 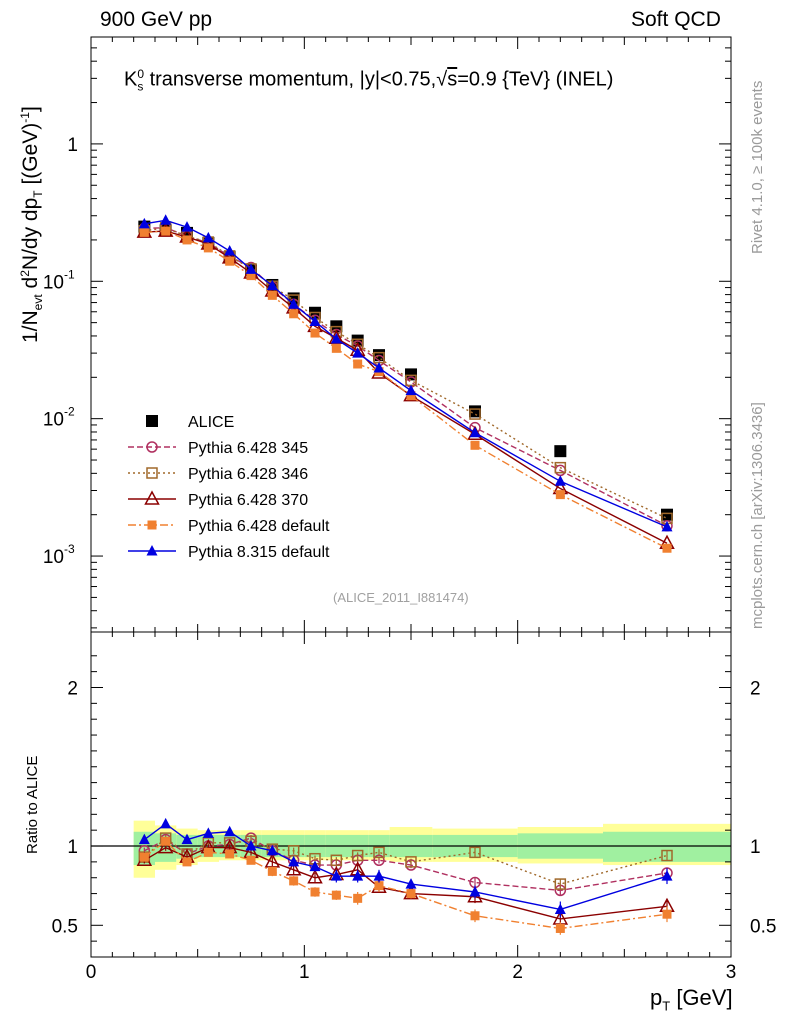 What do you see at coordinates (72, 688) in the screenshot?
I see `ratio-y-tick-label: 2` at bounding box center [72, 688].